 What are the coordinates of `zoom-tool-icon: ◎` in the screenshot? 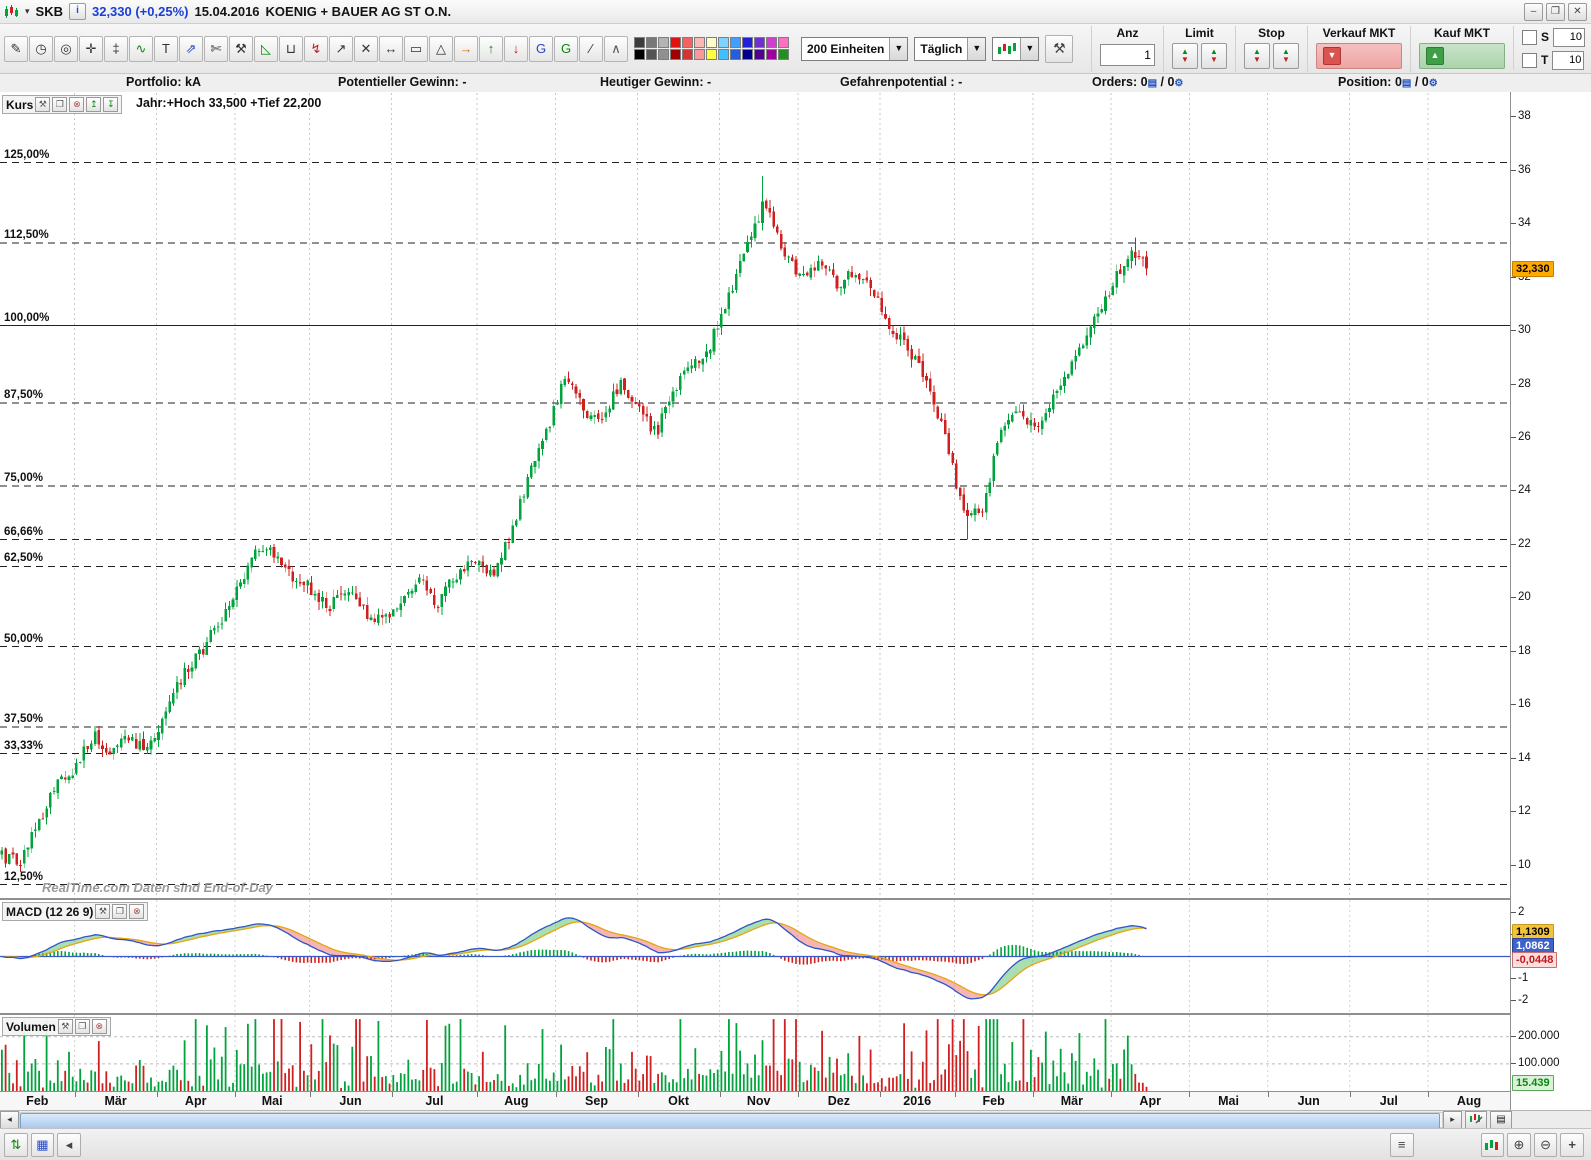 It's located at (66, 48).